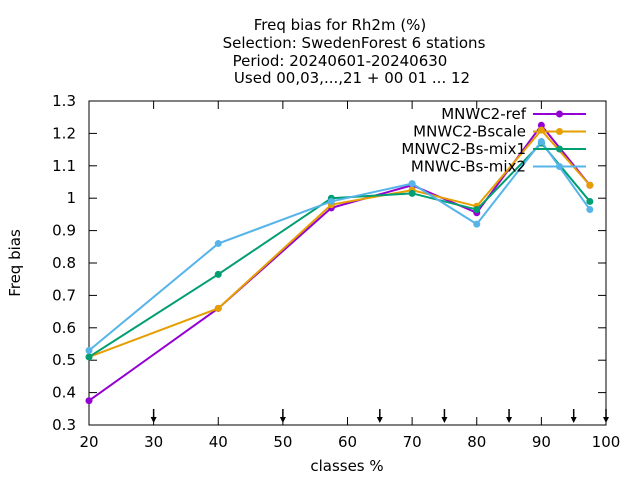  Describe the element at coordinates (606, 442) in the screenshot. I see `x-tick-label: 100` at that location.